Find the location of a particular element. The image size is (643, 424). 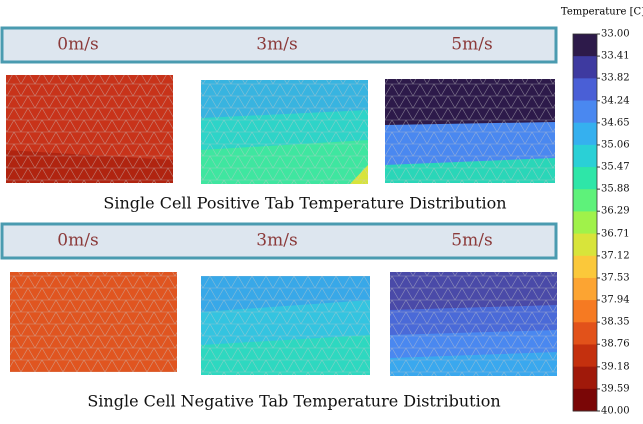

tick-label: 38.76 is located at coordinates (615, 344).